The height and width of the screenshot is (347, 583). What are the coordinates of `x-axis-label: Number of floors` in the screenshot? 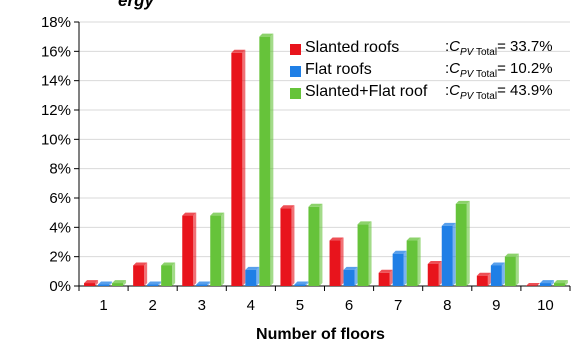 It's located at (320, 334).